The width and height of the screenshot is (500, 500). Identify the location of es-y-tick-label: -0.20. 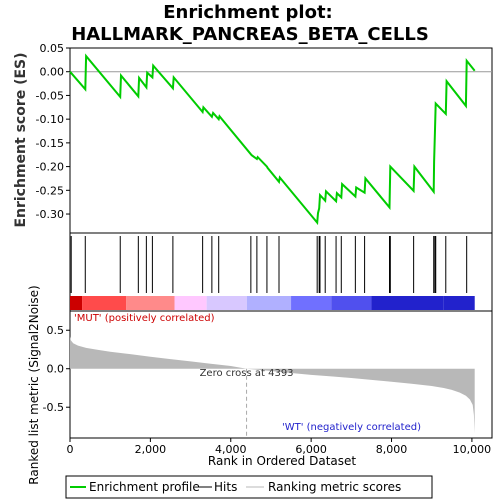
(50, 167).